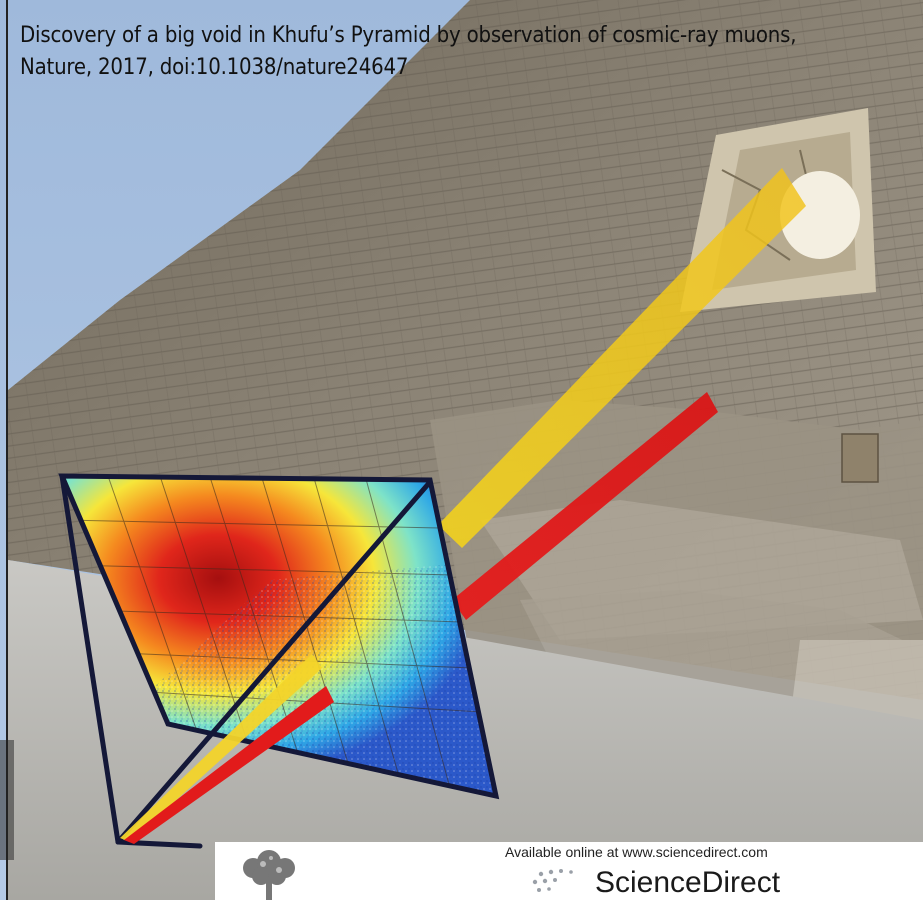 This screenshot has width=923, height=900. I want to click on instrument-box, so click(860, 458).